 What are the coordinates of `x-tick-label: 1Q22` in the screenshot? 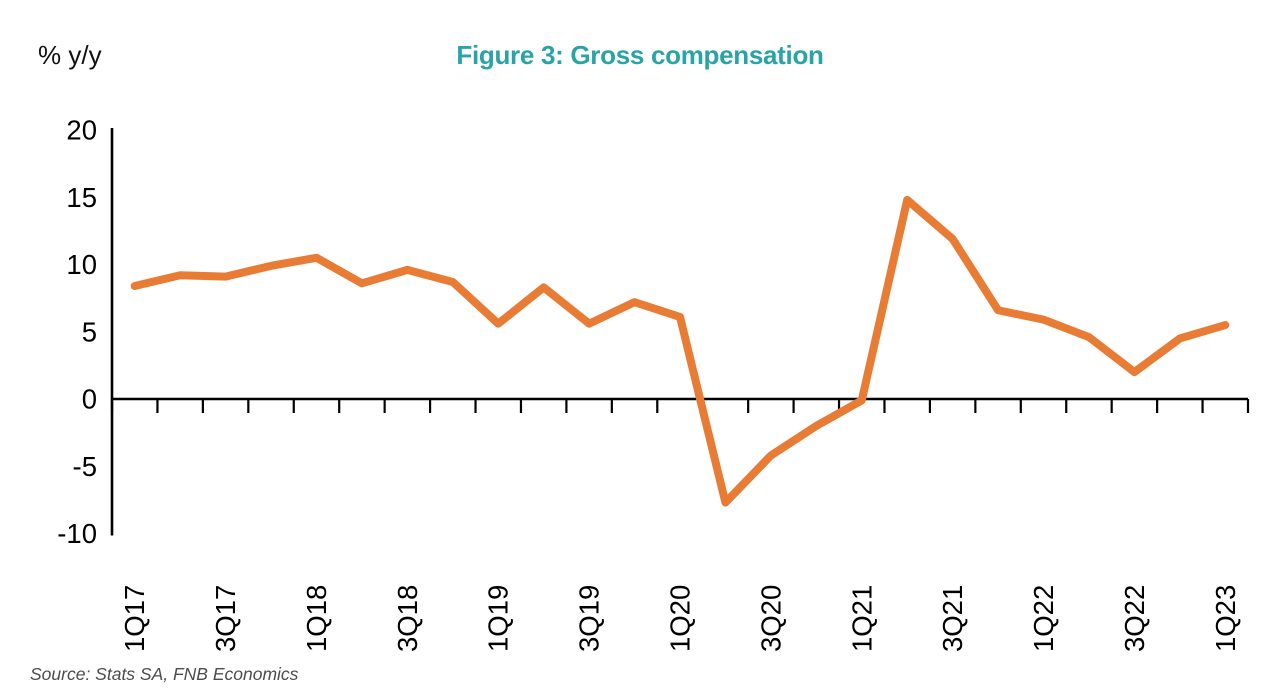 It's located at (1043, 618).